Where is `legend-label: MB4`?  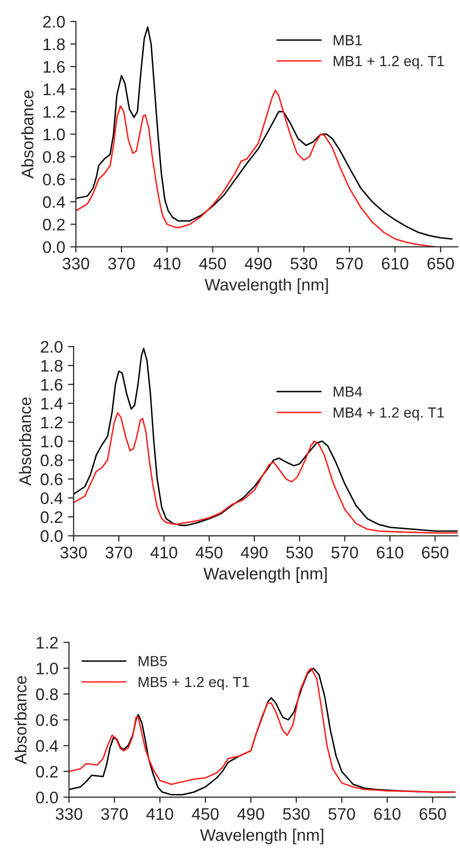 legend-label: MB4 is located at coordinates (348, 391).